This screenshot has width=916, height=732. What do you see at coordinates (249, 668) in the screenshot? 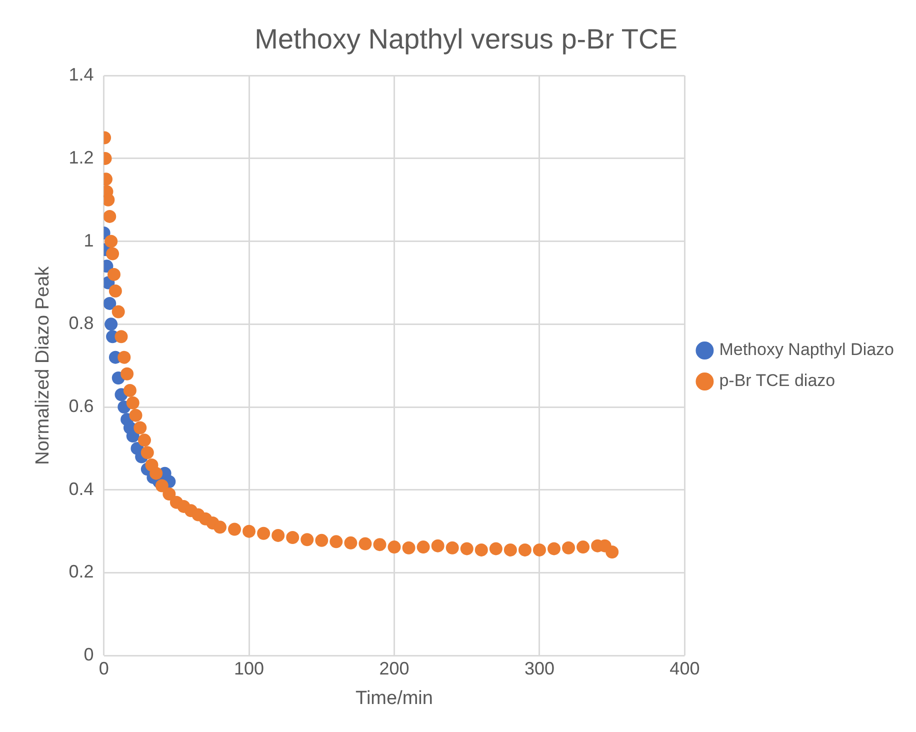
I see `x-tick-label: 100` at bounding box center [249, 668].